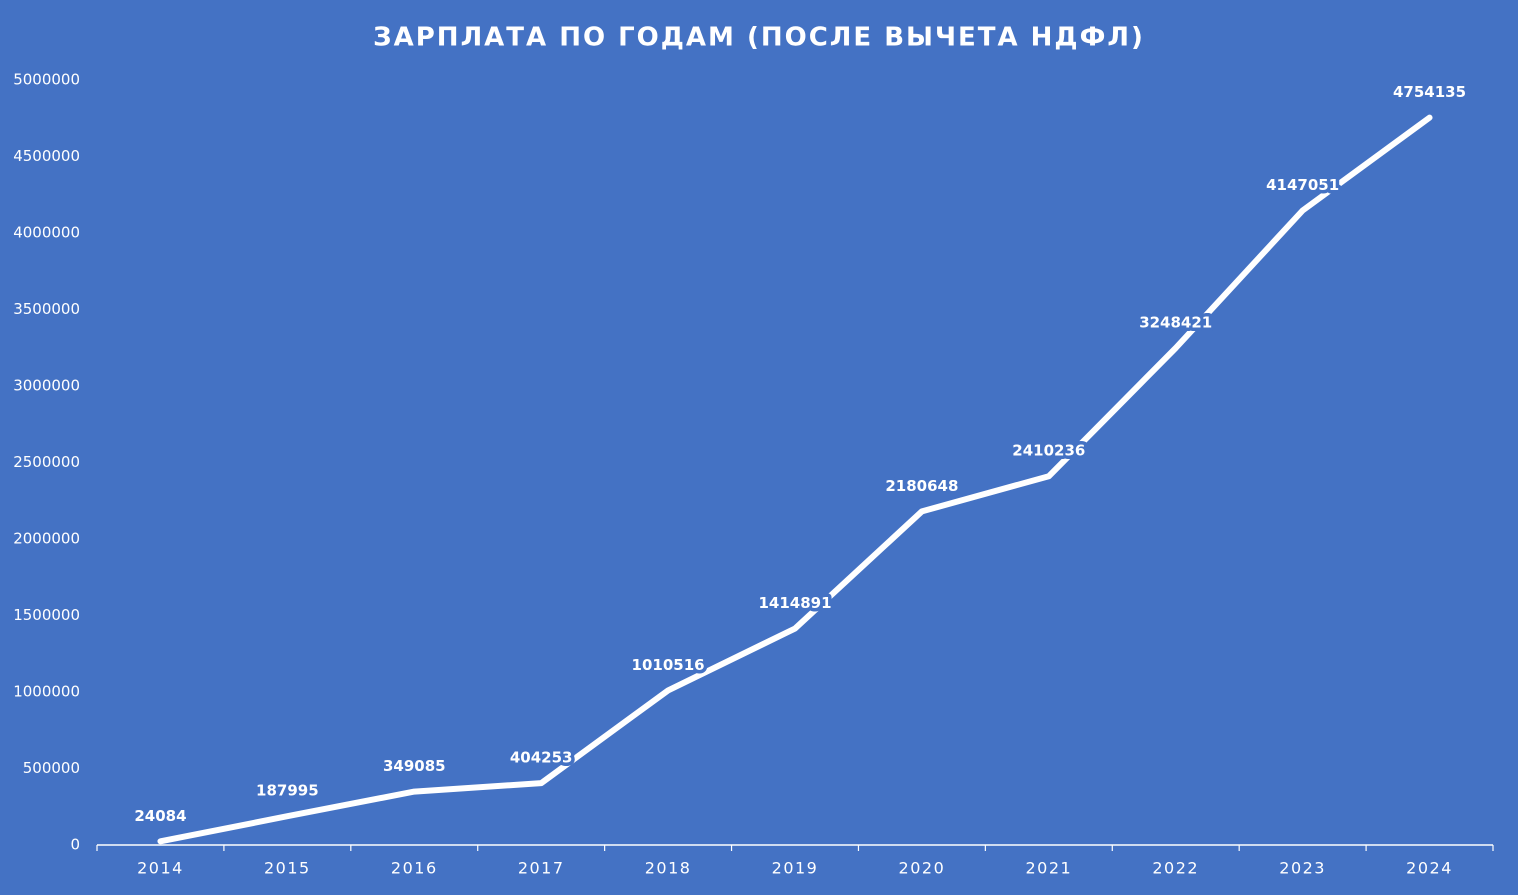 This screenshot has height=895, width=1518. I want to click on y-tick-label: 2000000, so click(46, 539).